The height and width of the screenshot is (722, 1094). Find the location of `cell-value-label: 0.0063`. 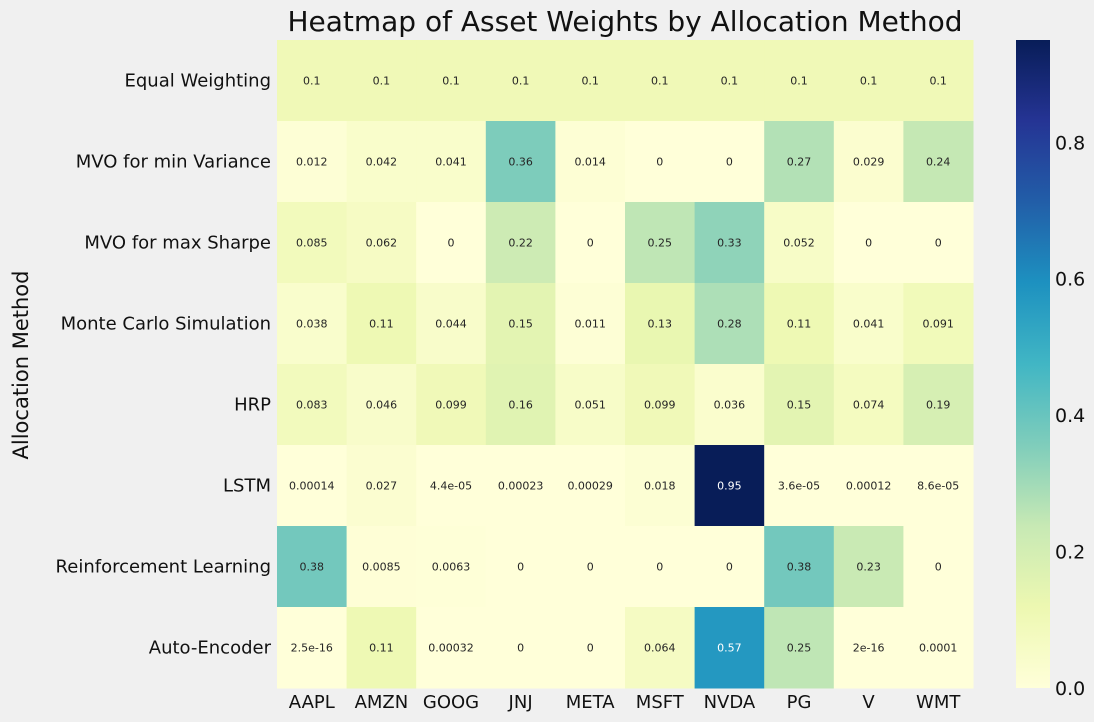

cell-value-label: 0.0063 is located at coordinates (451, 567).